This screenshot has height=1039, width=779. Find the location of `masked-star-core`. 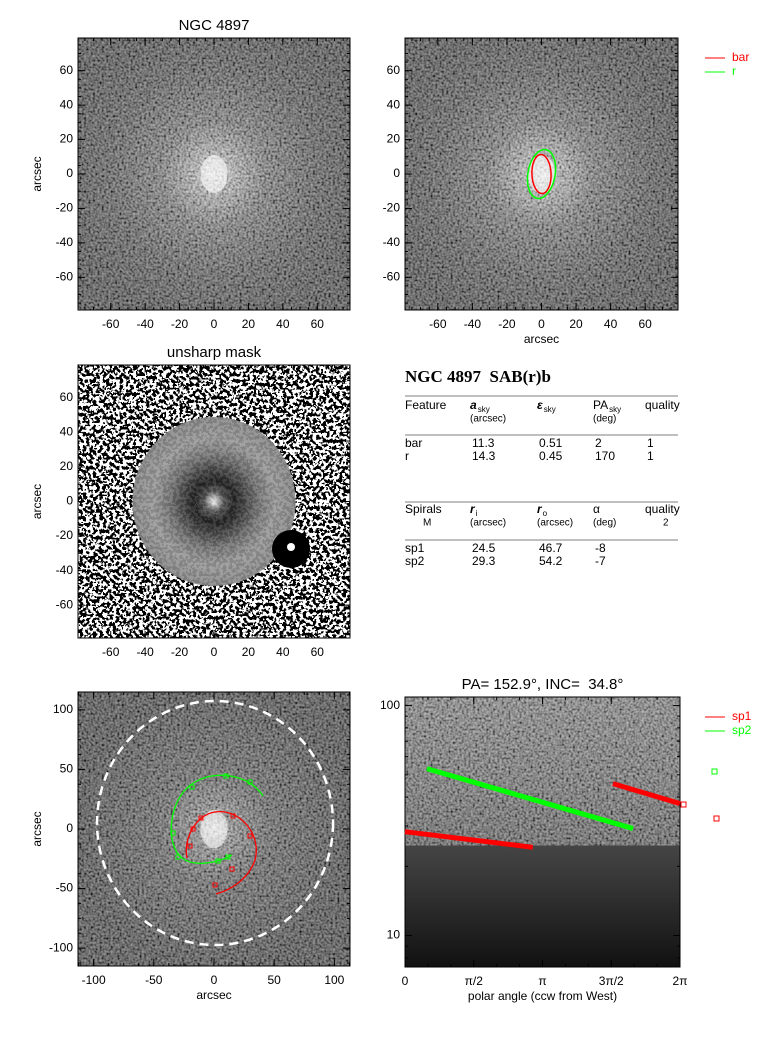

masked-star-core is located at coordinates (291, 547).